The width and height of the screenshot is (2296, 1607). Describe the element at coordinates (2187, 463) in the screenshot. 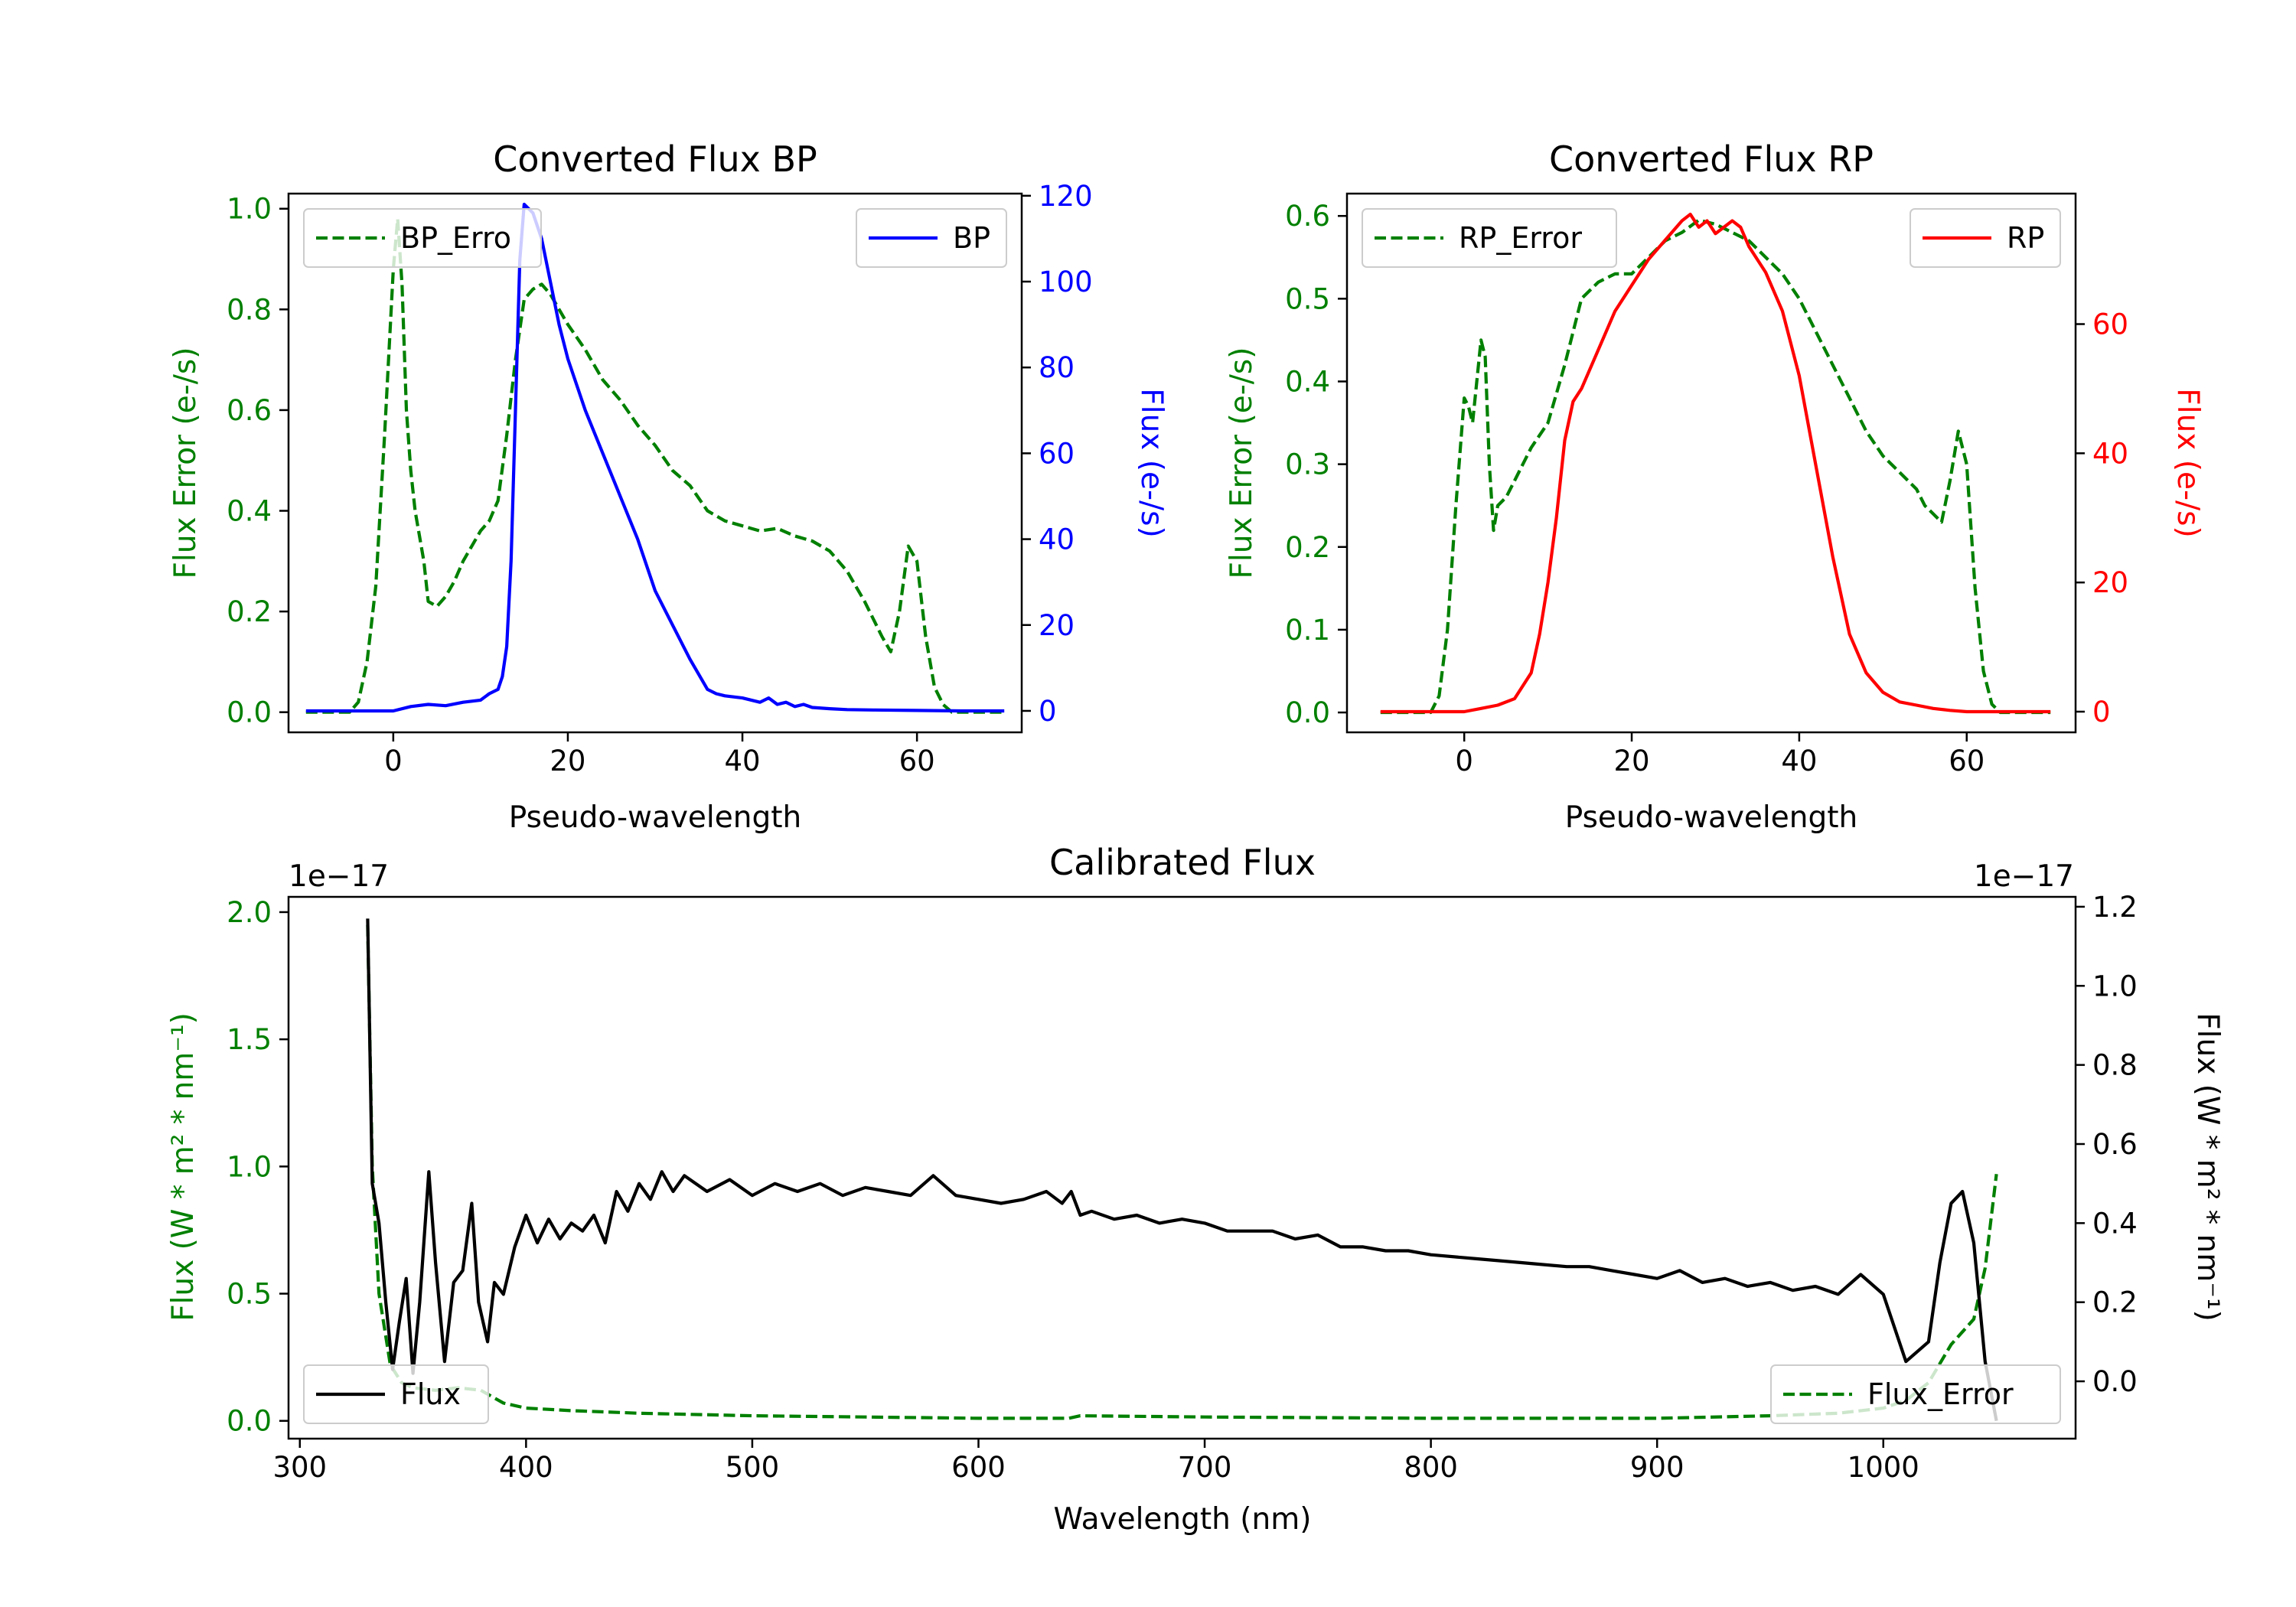

I see `rp-right-ylabel: Flux (e-/s)` at that location.